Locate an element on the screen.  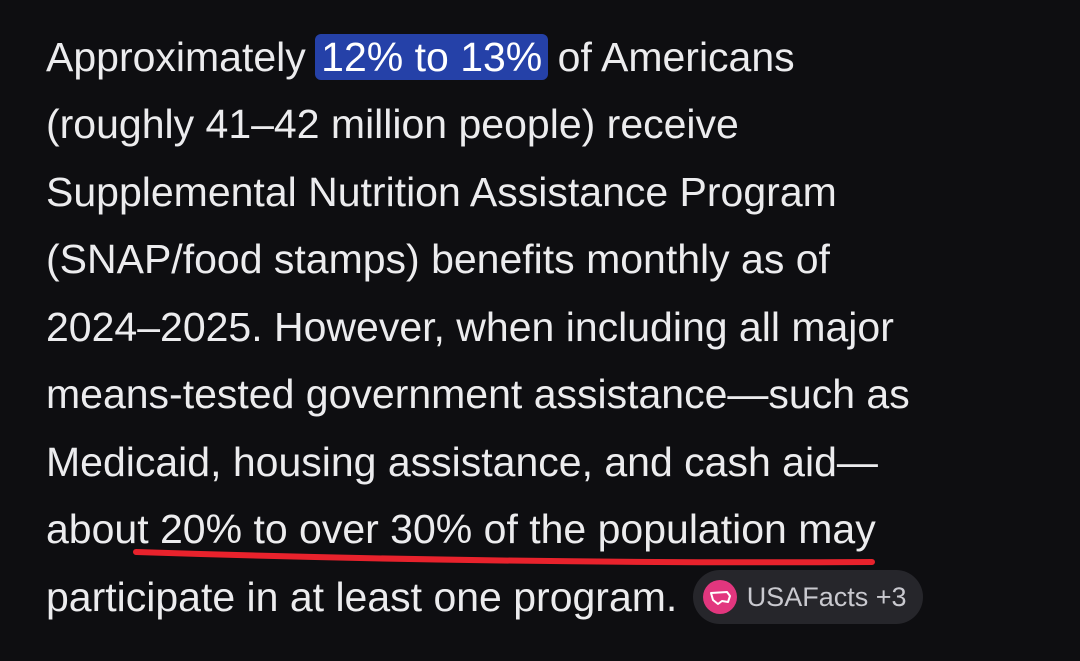
red-underline is located at coordinates (504, 557).